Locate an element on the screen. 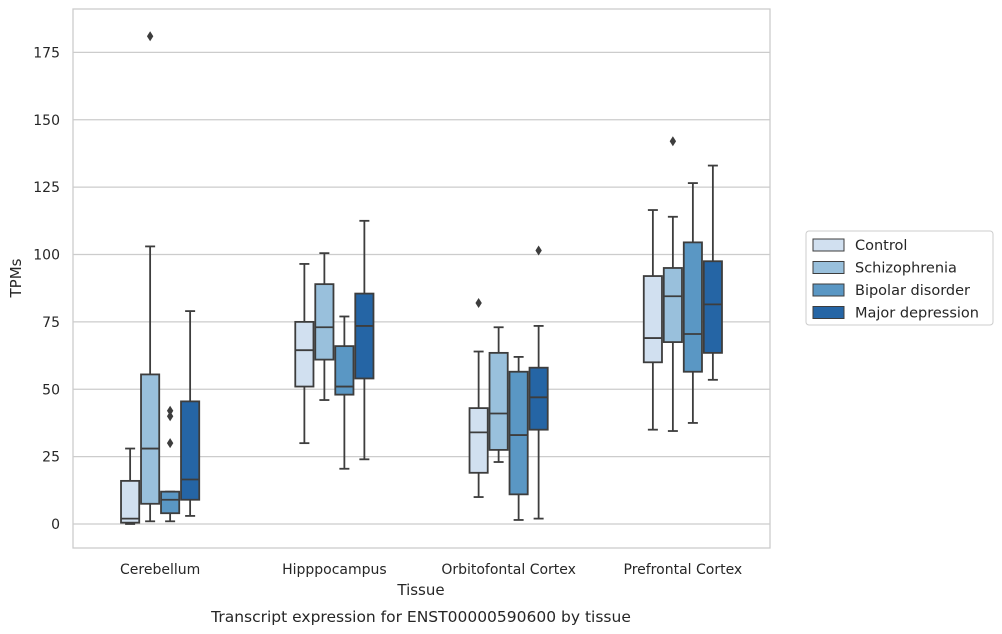 This screenshot has width=1002, height=634. y-tick-label: 175 is located at coordinates (46, 53).